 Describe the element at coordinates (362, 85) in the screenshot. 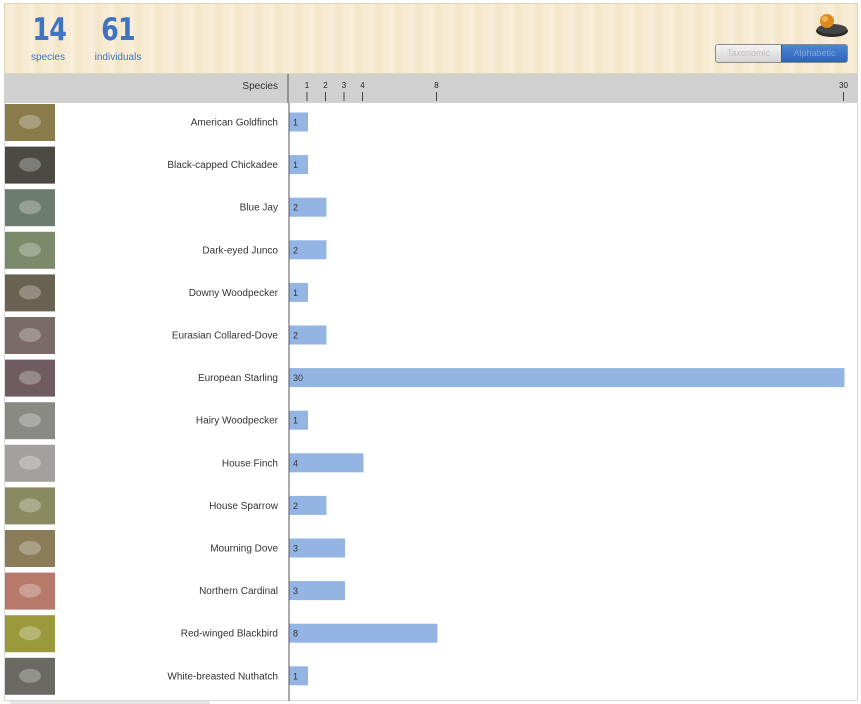

I see `x-tick-label-3: 4` at that location.